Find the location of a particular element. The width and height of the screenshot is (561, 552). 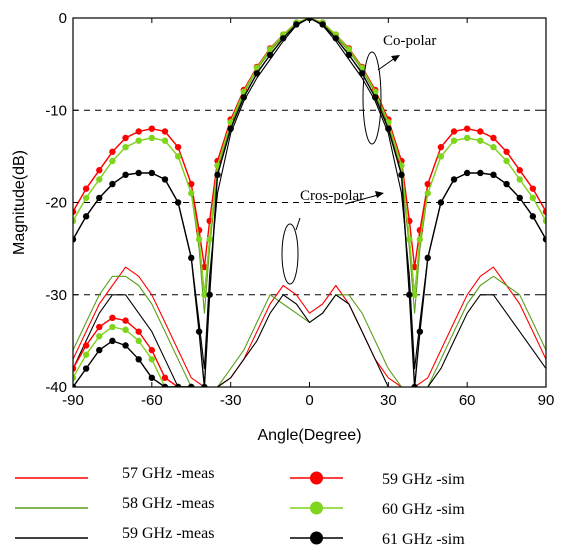

legend-label: 57 GHz -meas is located at coordinates (168, 473).